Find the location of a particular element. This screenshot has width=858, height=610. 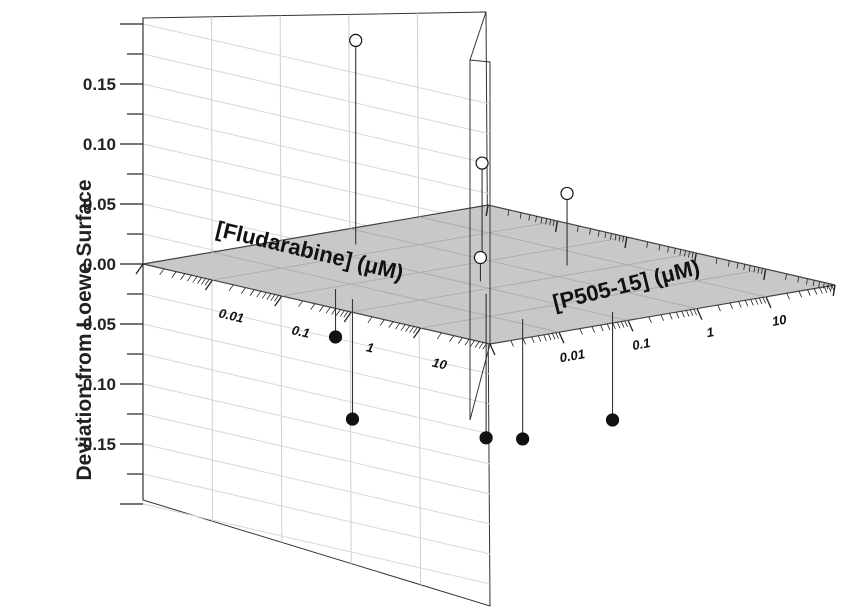

y-tick-label: 0.10 is located at coordinates (99, 144).